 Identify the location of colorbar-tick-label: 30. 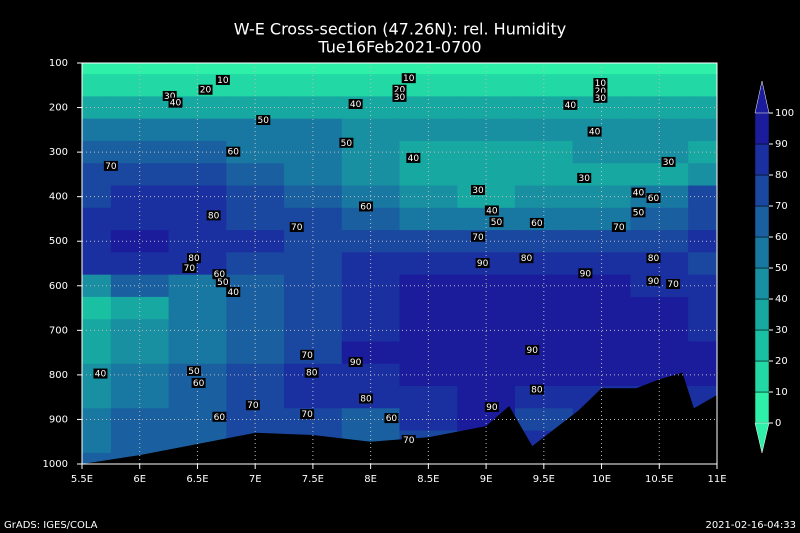
(781, 330).